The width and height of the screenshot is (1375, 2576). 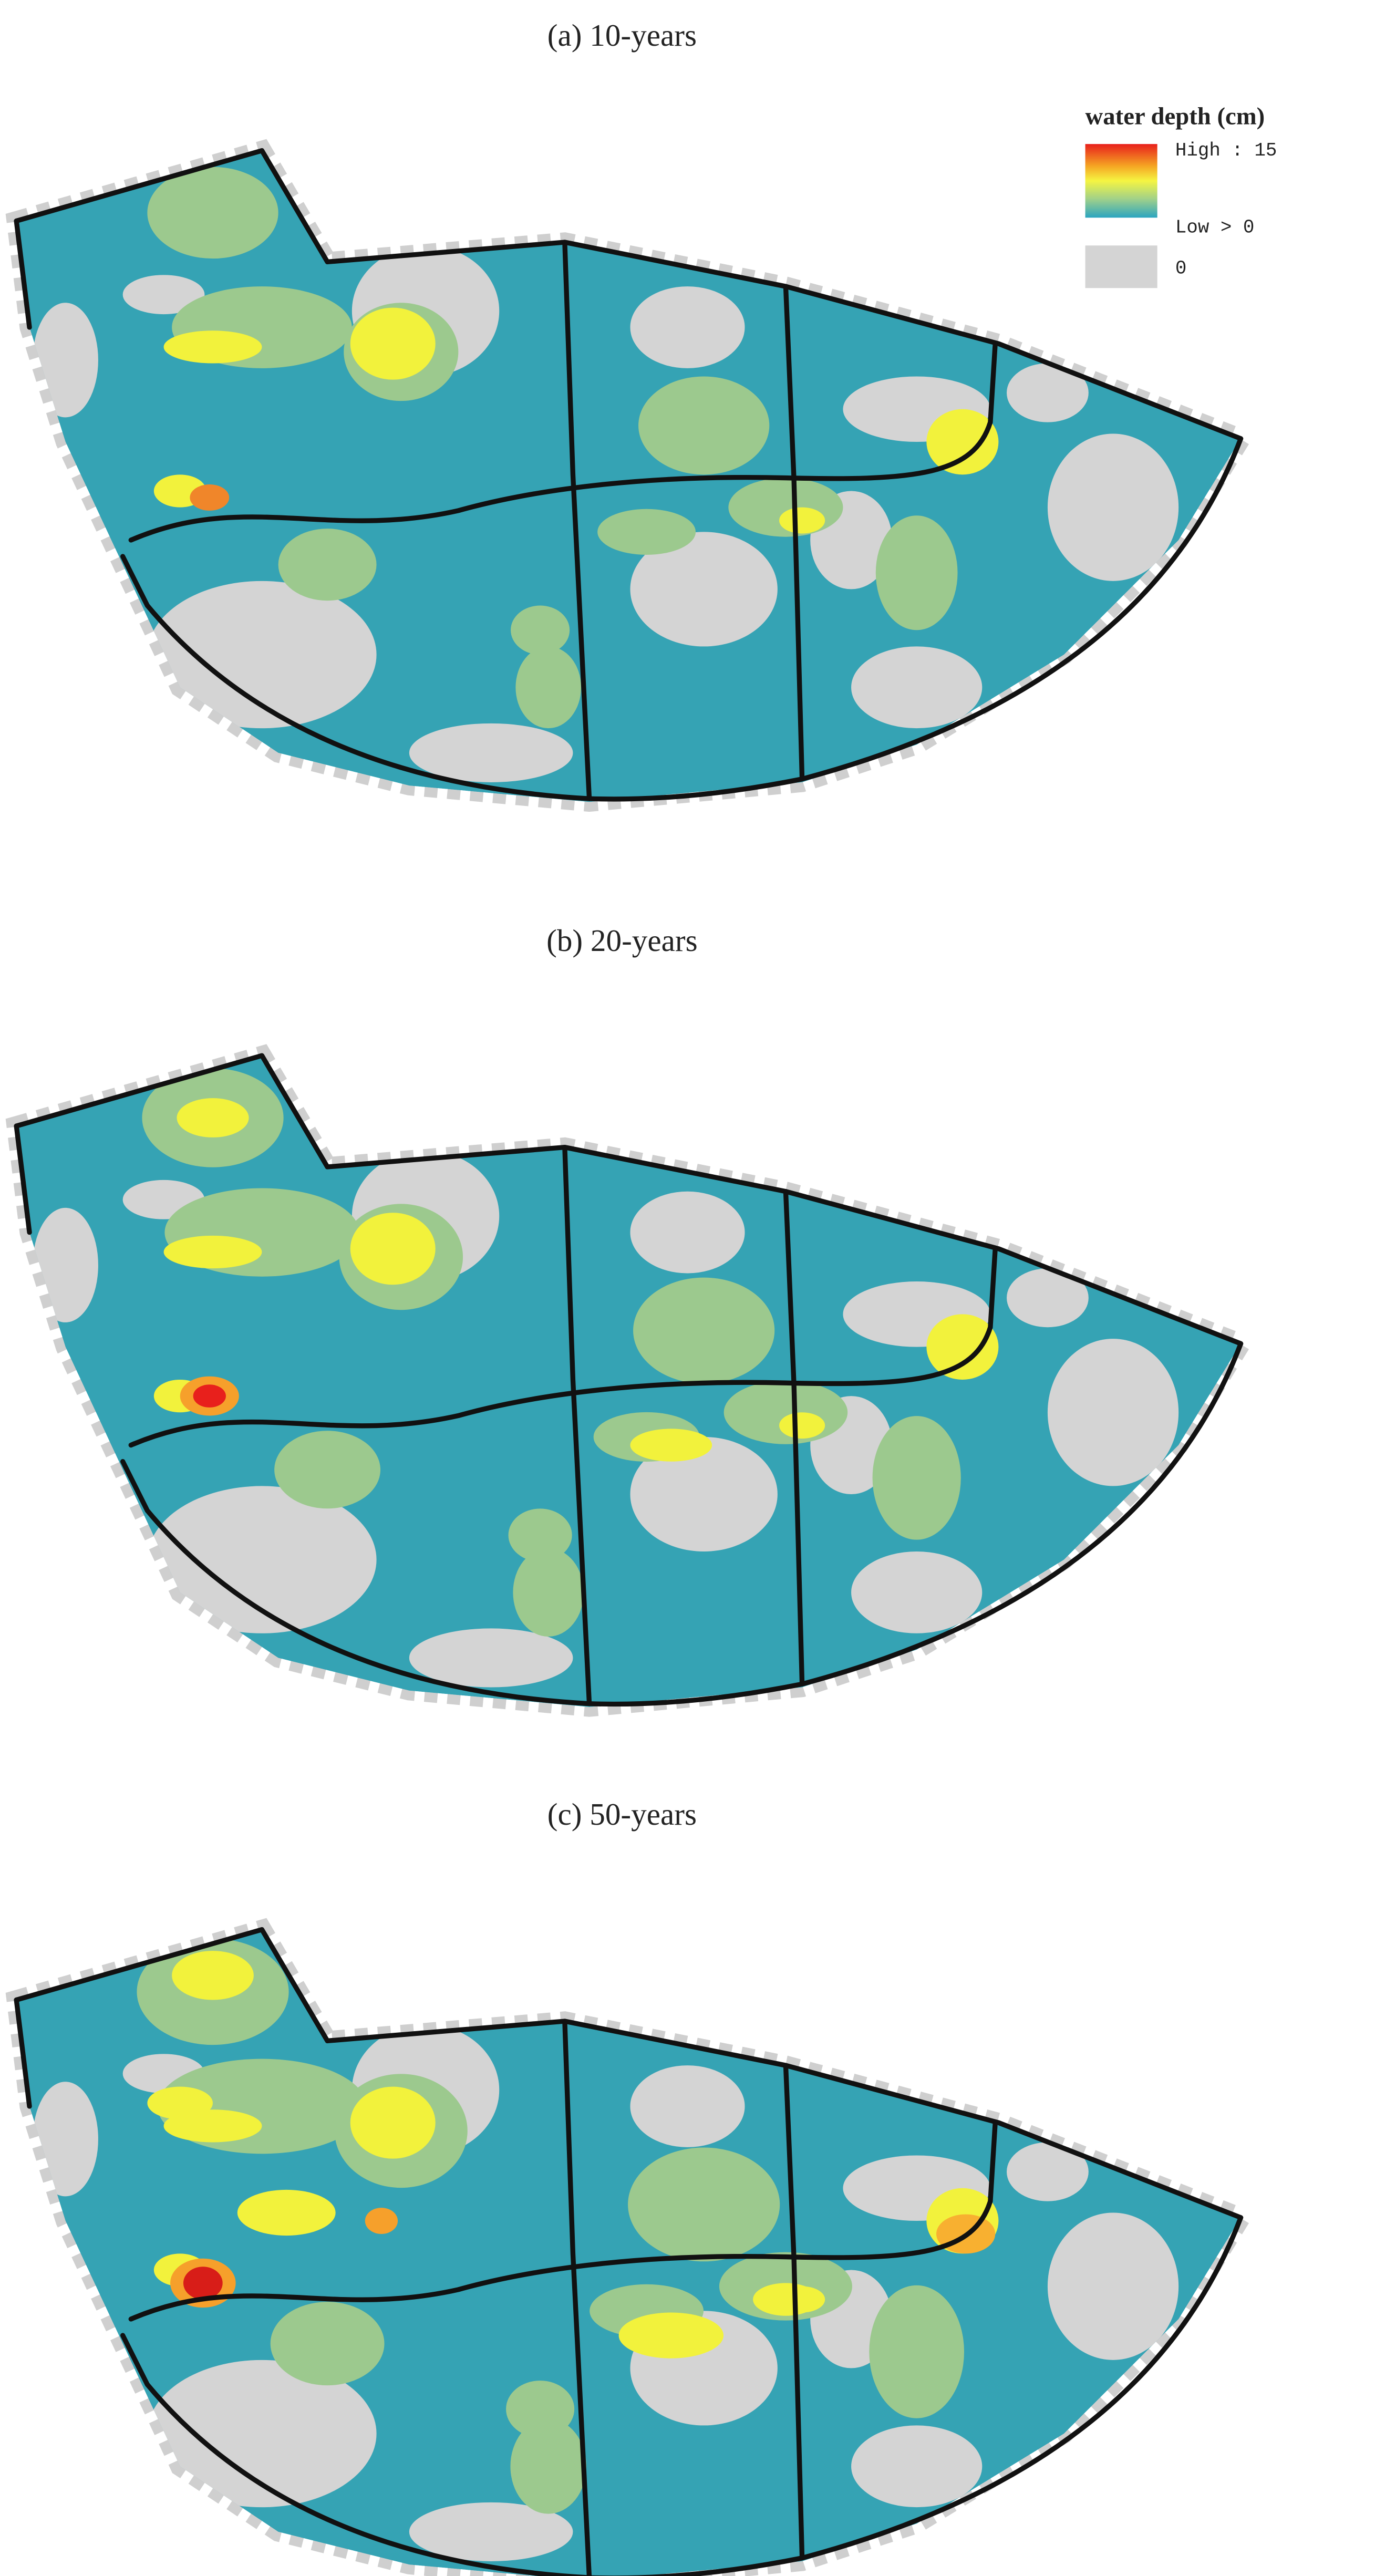 I want to click on legend-zero-swatch, so click(x=1121, y=266).